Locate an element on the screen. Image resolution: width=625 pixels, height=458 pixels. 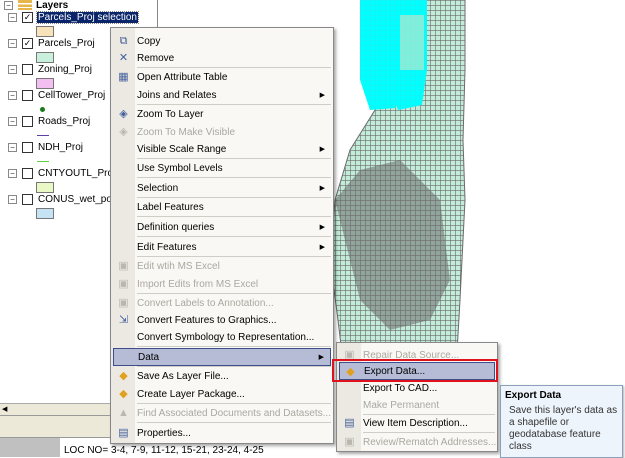
menu-item-selection: Selection ▶ is located at coordinates (222, 188).